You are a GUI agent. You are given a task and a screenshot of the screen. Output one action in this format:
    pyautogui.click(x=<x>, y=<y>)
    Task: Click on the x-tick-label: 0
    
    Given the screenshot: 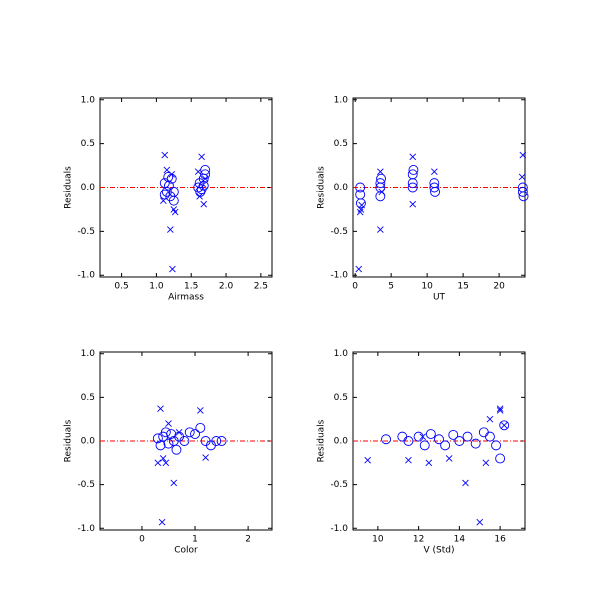 What is the action you would take?
    pyautogui.click(x=355, y=287)
    